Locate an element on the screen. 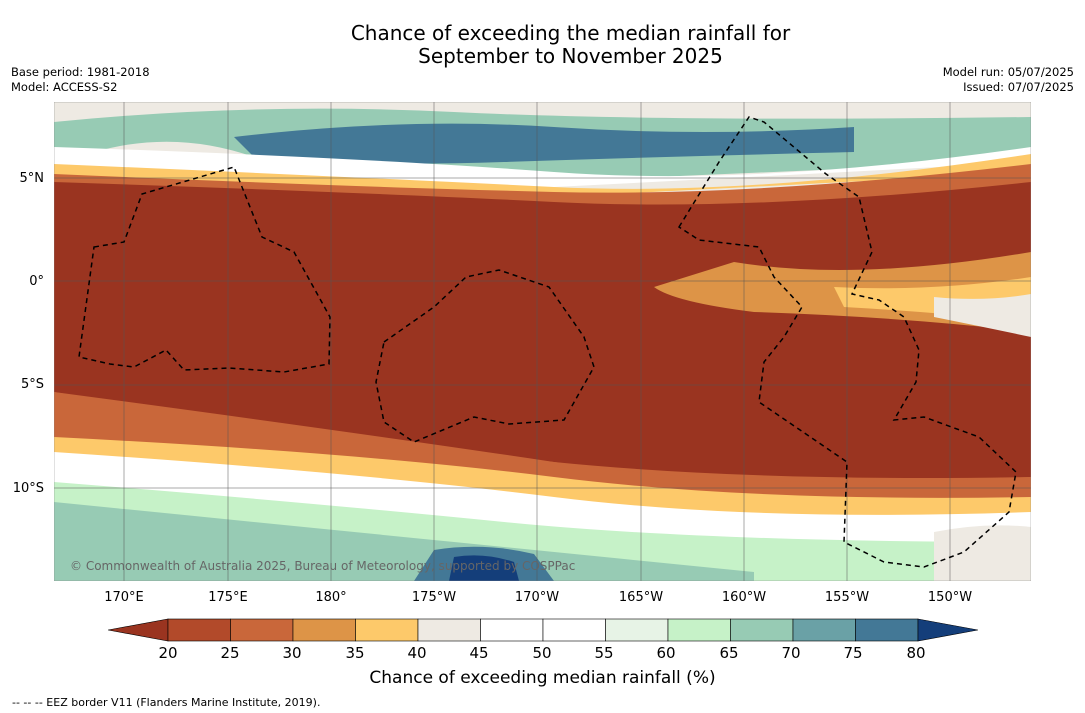 This screenshot has height=713, width=1085. colorbar-tick: 55 is located at coordinates (604, 653).